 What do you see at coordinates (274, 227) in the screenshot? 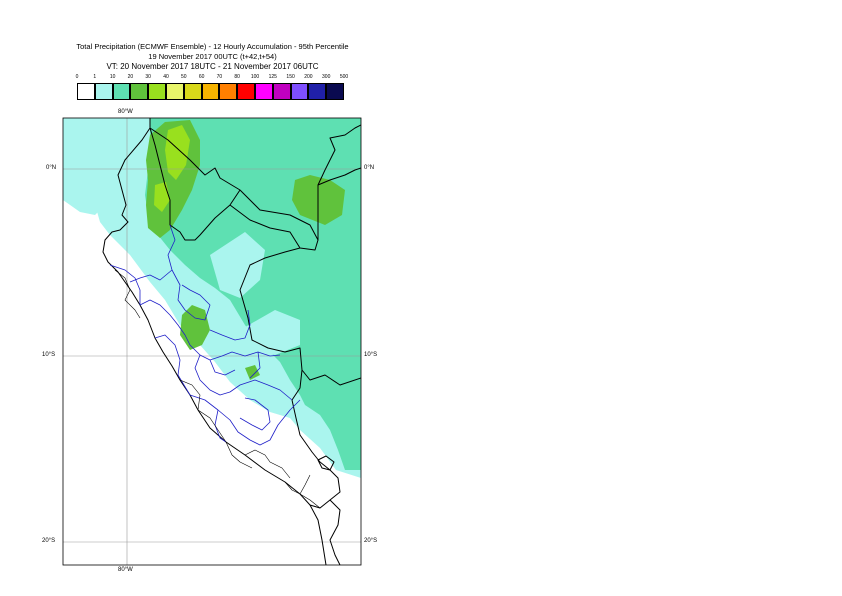
I see `border-peru-colombia-brazil` at bounding box center [274, 227].